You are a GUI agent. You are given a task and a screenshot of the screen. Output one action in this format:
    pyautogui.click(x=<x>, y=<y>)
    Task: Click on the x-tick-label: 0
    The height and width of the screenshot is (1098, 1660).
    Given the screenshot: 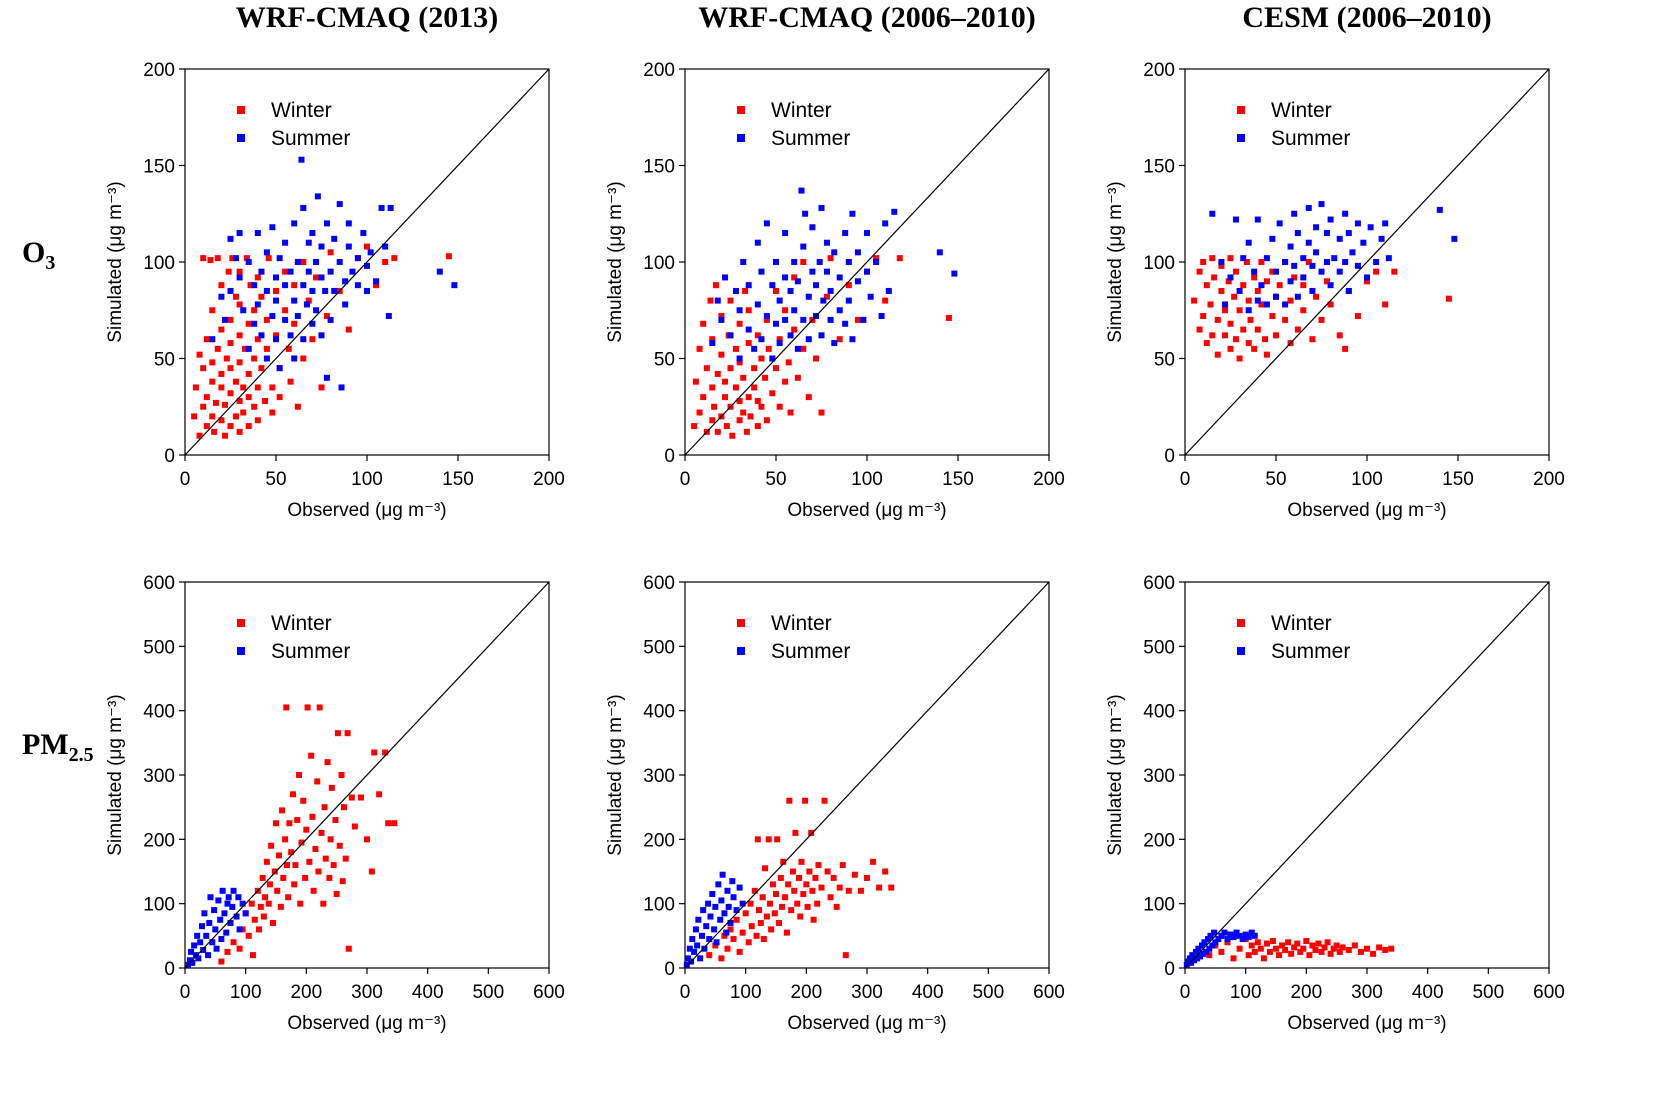 What is the action you would take?
    pyautogui.click(x=1185, y=479)
    